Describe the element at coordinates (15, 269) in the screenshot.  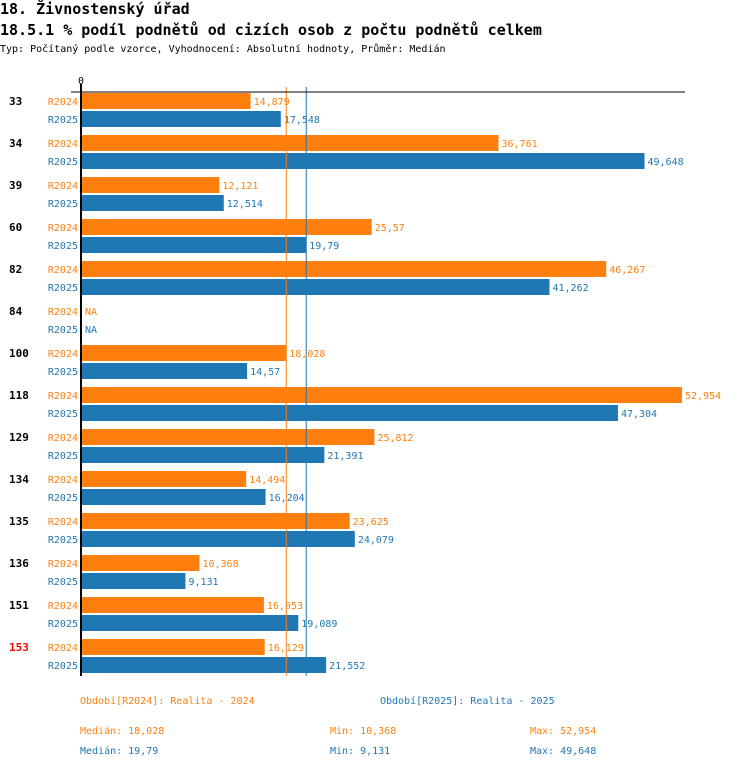
I see `category-label: 82` at that location.